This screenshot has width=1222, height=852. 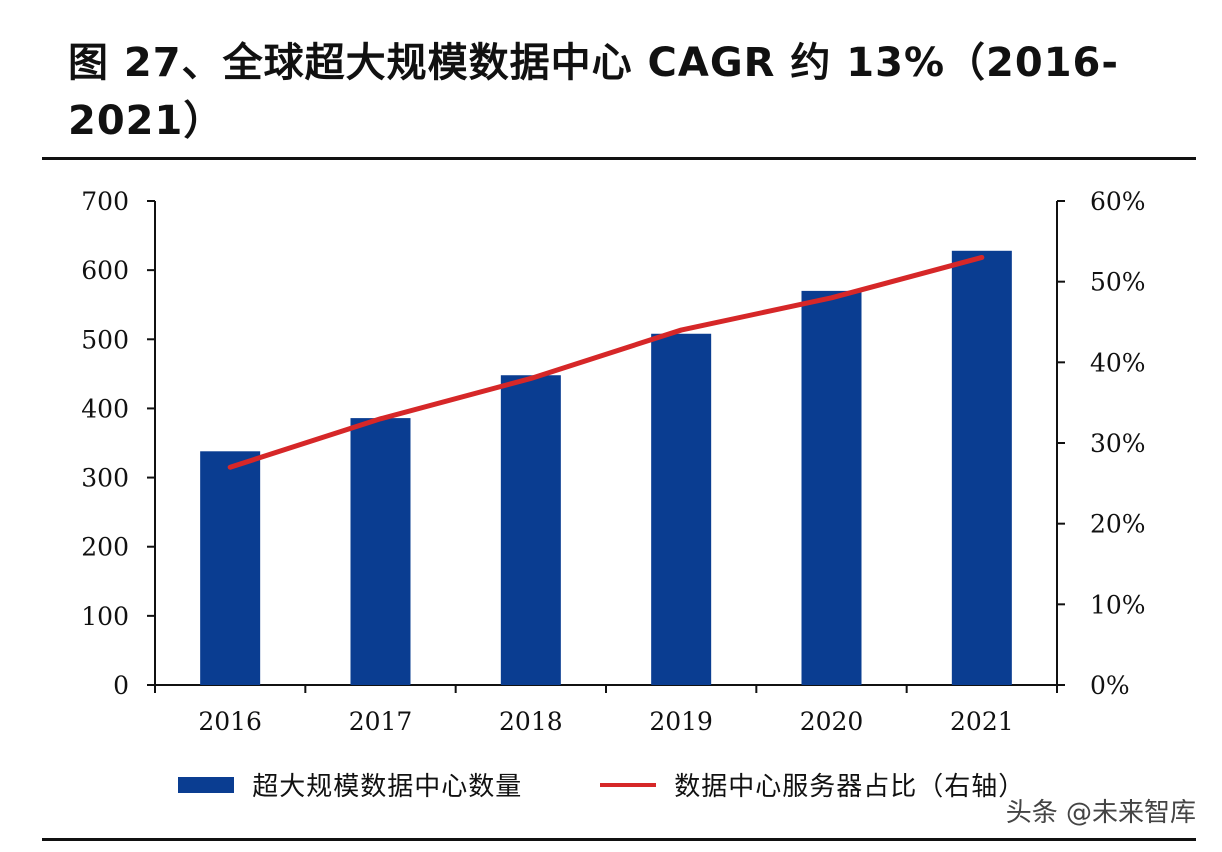 I want to click on x-tick-label: 2018, so click(x=531, y=721).